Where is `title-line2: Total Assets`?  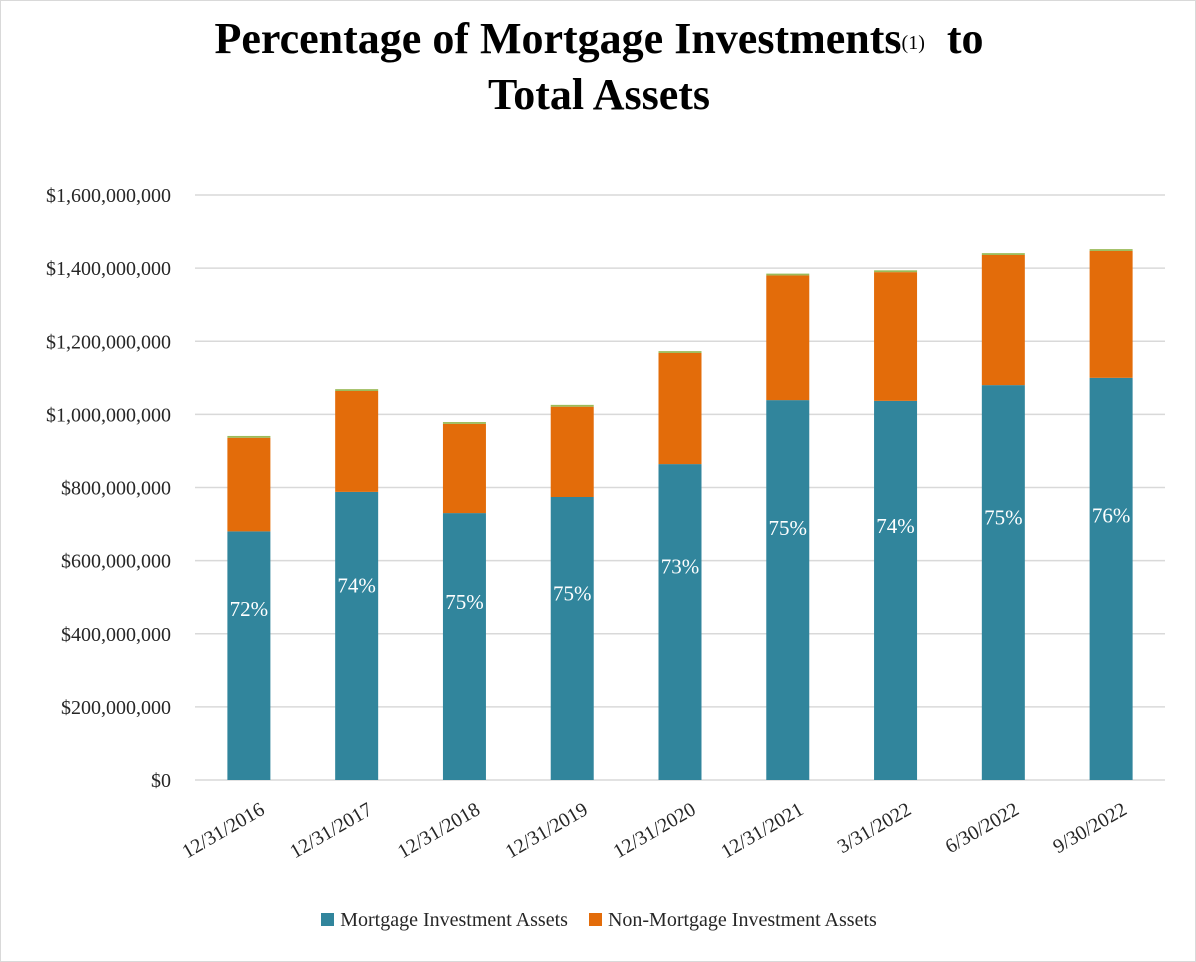
title-line2: Total Assets is located at coordinates (599, 94).